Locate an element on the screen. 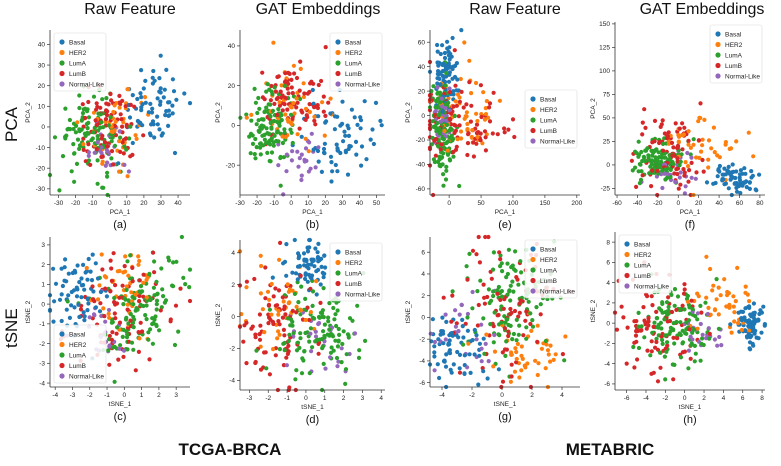  x-tick-label: 0 is located at coordinates (678, 203).